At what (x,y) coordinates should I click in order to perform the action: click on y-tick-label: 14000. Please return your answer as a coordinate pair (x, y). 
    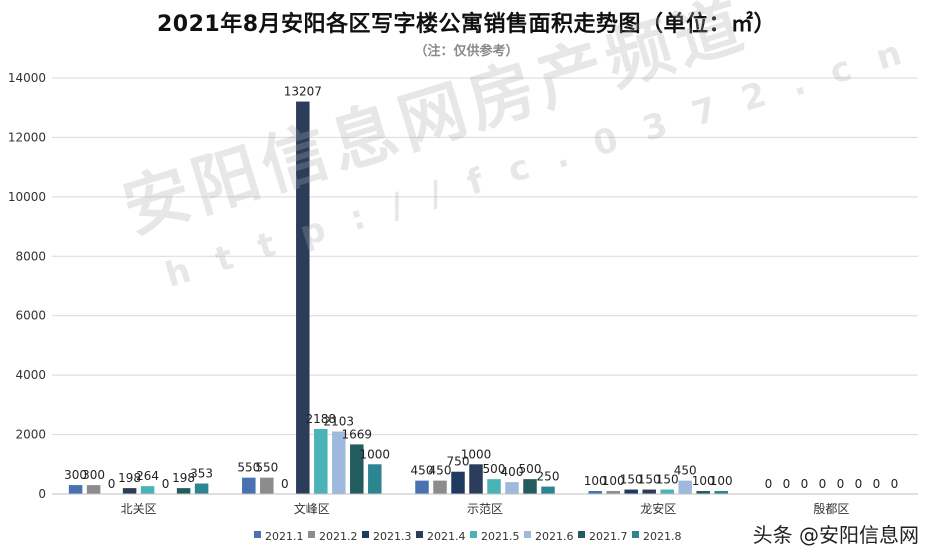
    Looking at the image, I should click on (27, 78).